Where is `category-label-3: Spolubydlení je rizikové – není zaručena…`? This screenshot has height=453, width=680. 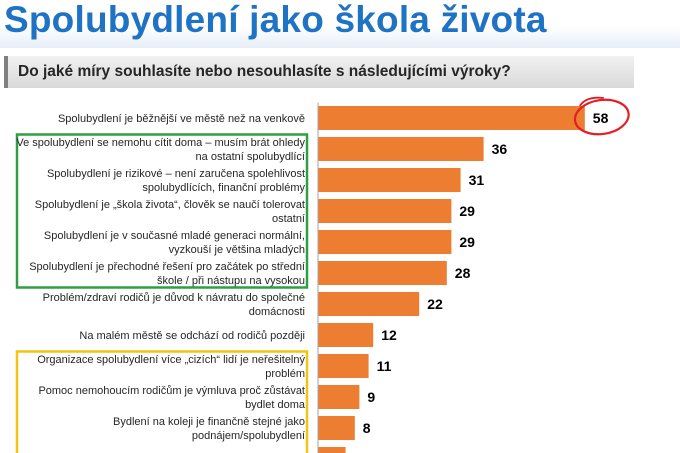
category-label-3: Spolubydlení je rizikové – není zaručena… is located at coordinates (176, 181).